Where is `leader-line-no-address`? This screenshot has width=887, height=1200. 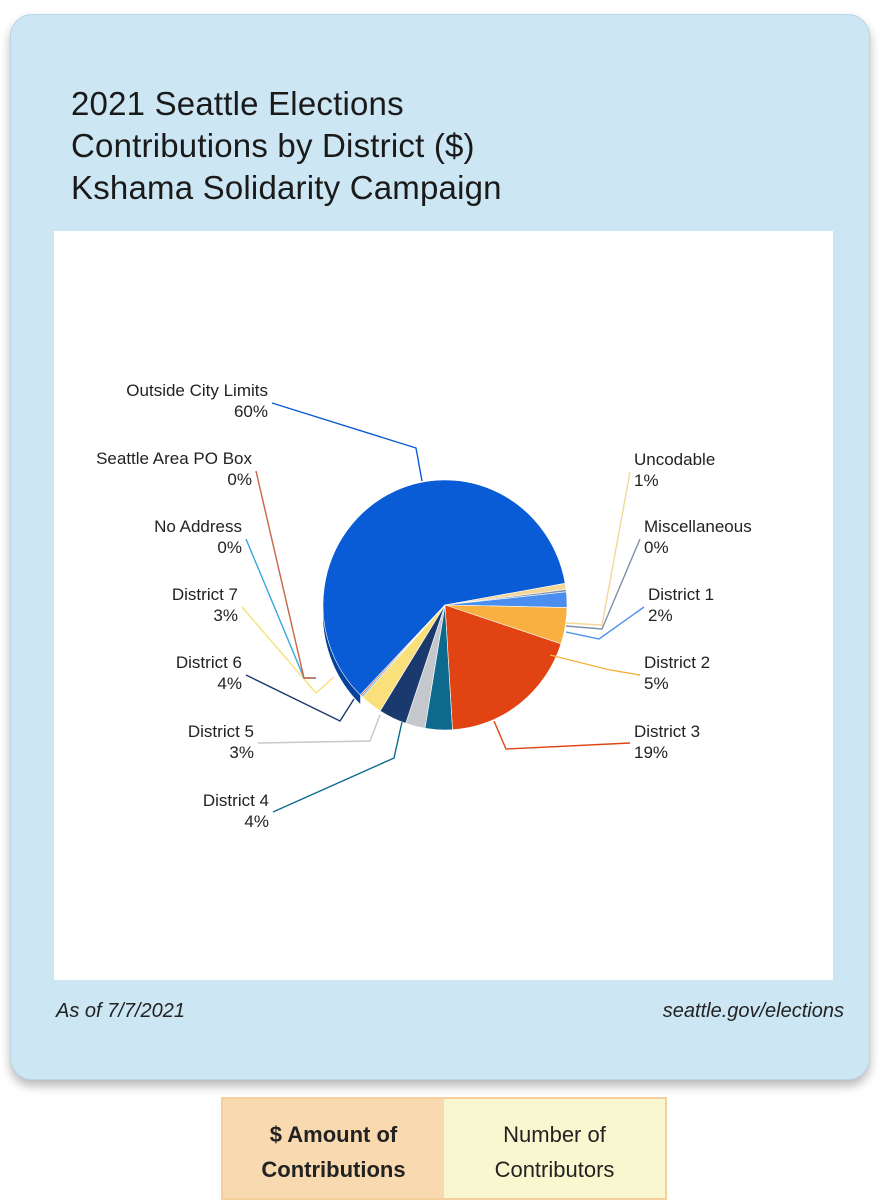
leader-line-no-address is located at coordinates (280, 608).